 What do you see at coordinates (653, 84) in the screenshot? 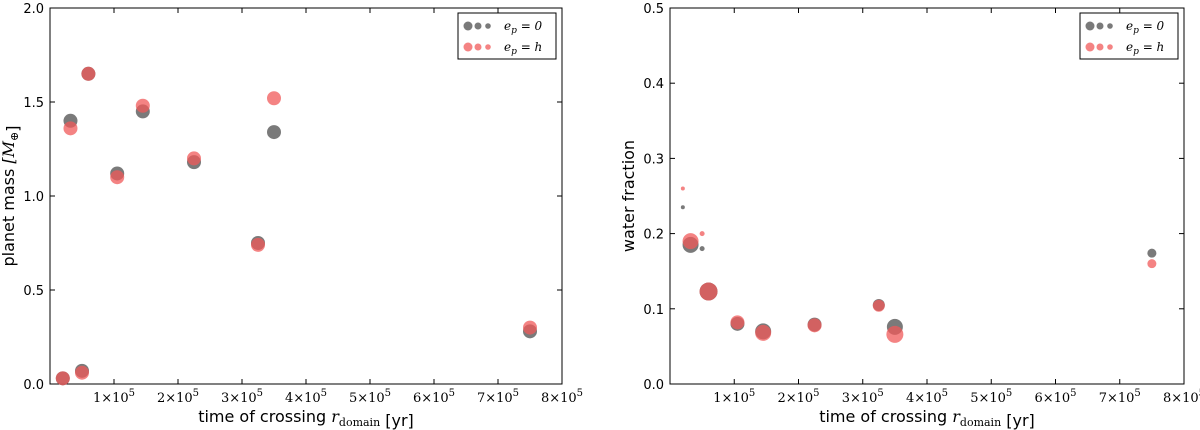
I see `y-tick-label: 0.4` at bounding box center [653, 84].